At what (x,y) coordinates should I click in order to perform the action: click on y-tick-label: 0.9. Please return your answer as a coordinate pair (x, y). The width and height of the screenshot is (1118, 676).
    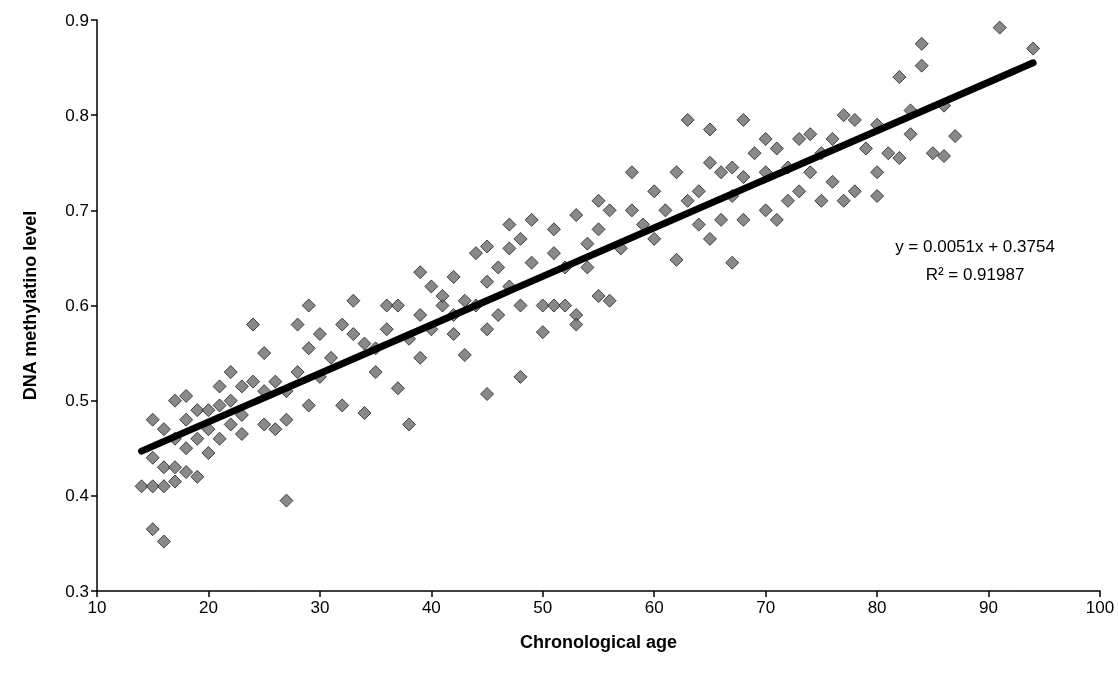
    Looking at the image, I should click on (77, 20).